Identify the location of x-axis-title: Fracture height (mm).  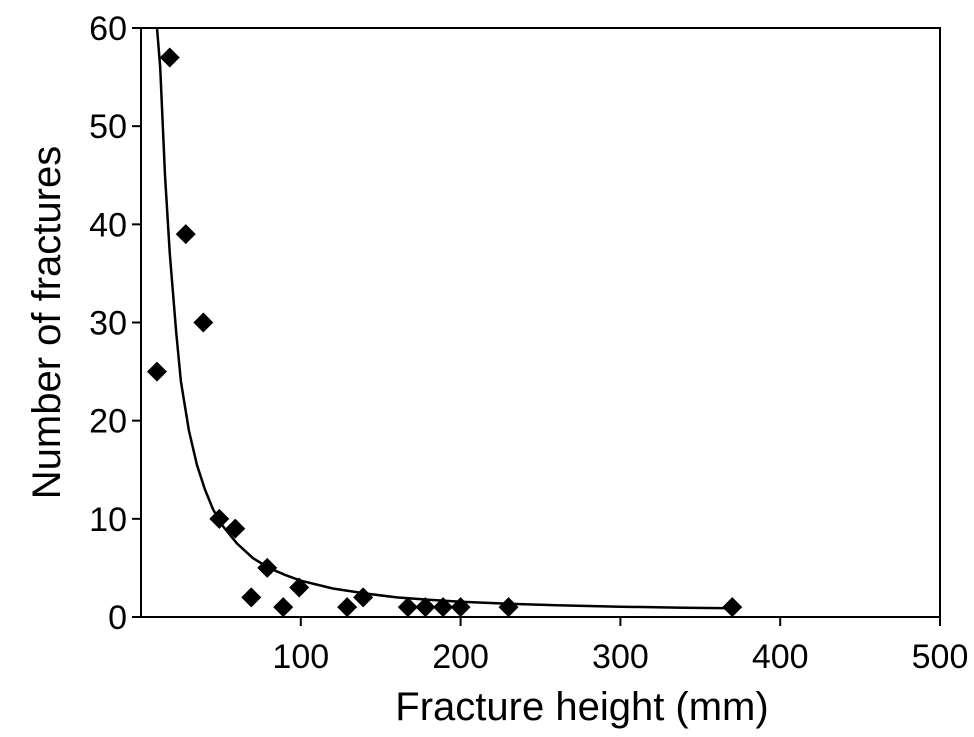
(581, 707).